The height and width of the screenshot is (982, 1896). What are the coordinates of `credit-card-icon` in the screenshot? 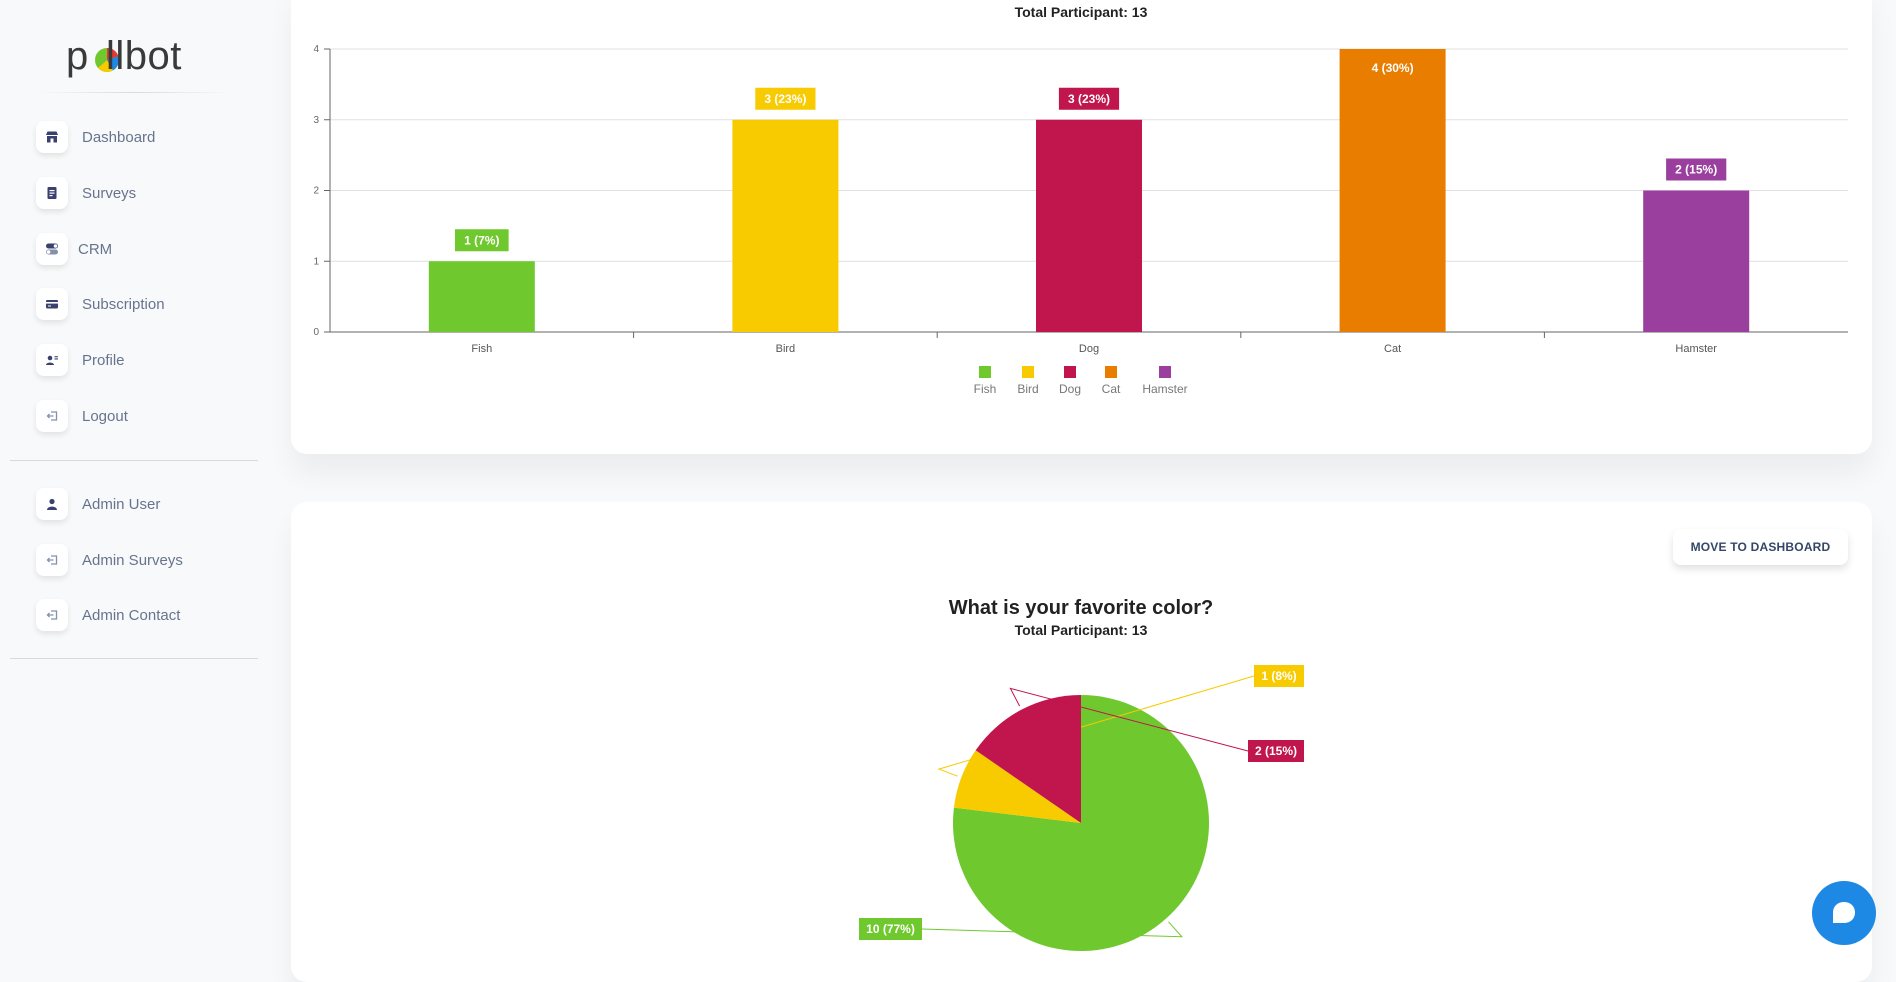 It's located at (52, 304).